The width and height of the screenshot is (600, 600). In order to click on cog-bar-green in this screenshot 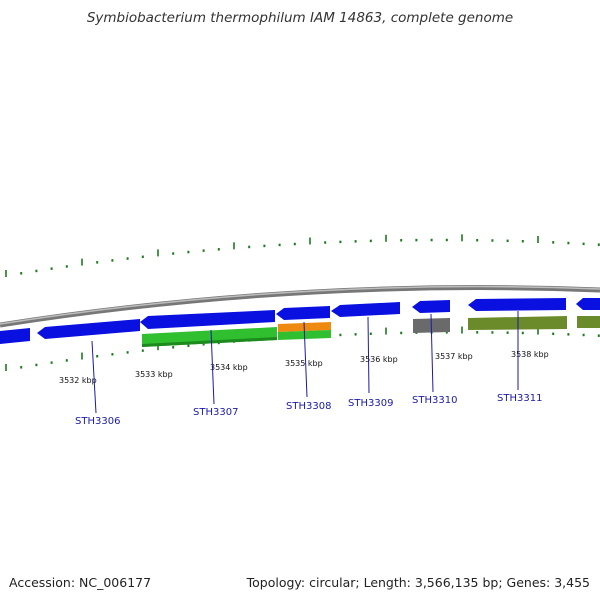, I will do `click(209, 337)`.